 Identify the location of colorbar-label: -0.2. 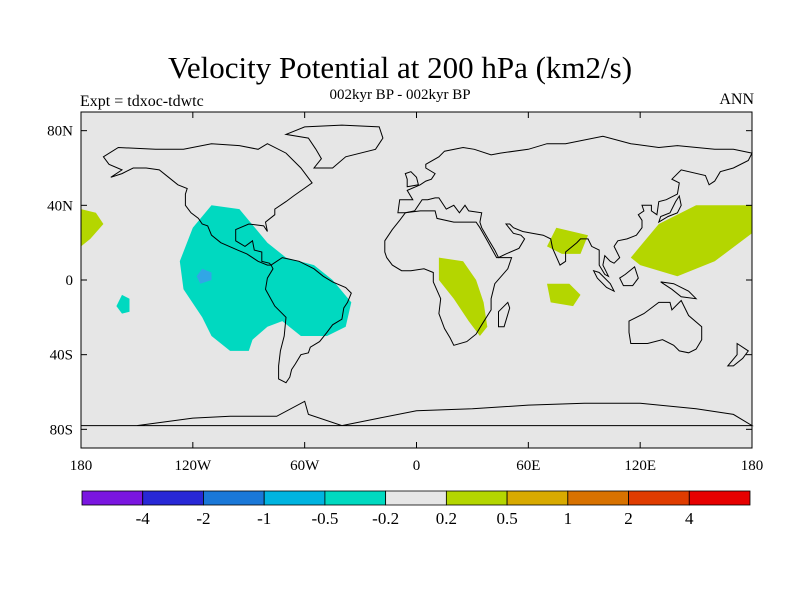
(385, 518).